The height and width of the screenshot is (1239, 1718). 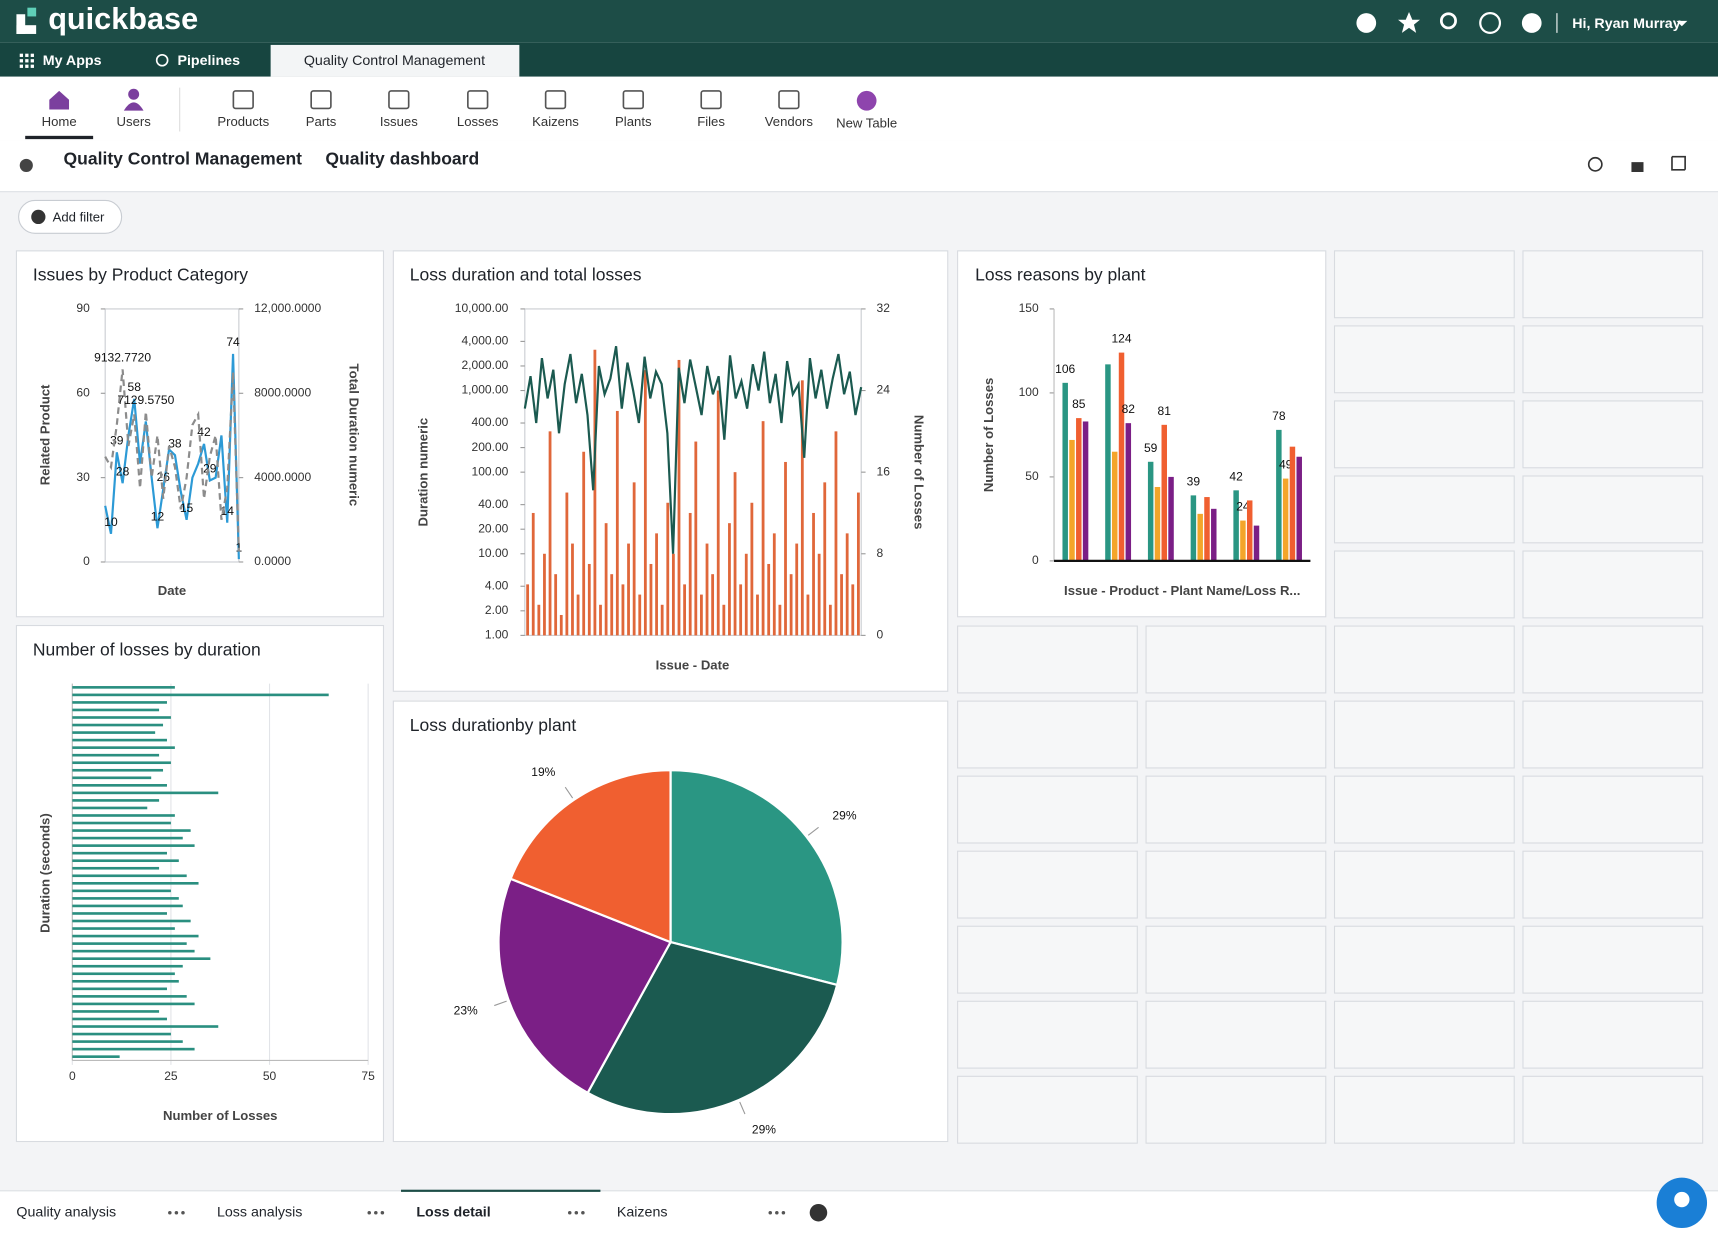 What do you see at coordinates (789, 121) in the screenshot?
I see `table-tab: Vendors` at bounding box center [789, 121].